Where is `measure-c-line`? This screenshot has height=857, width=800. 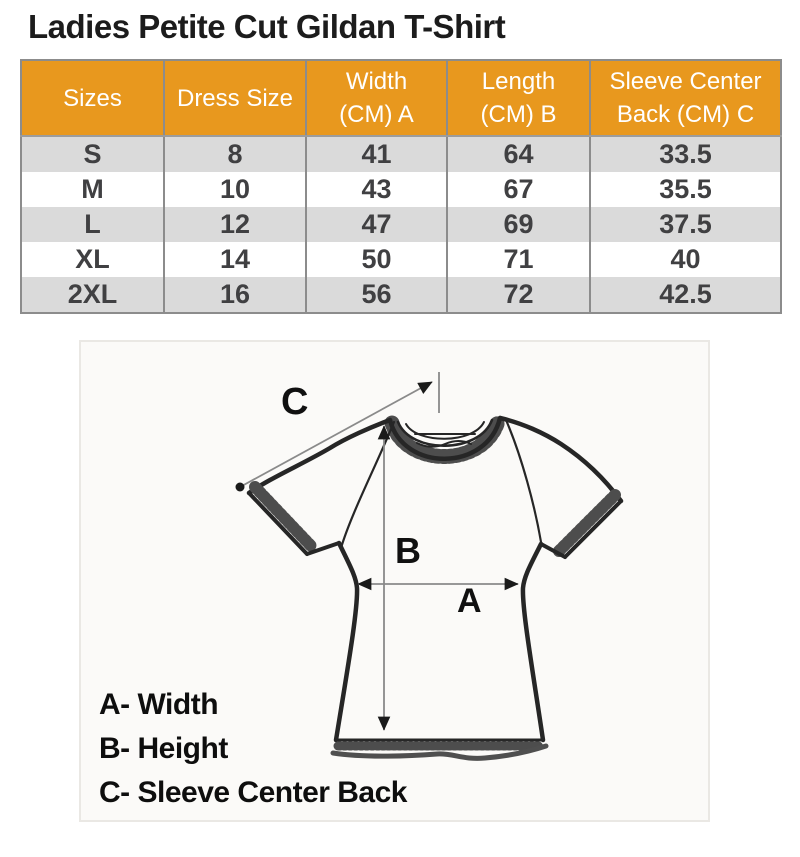
measure-c-line is located at coordinates (336, 434).